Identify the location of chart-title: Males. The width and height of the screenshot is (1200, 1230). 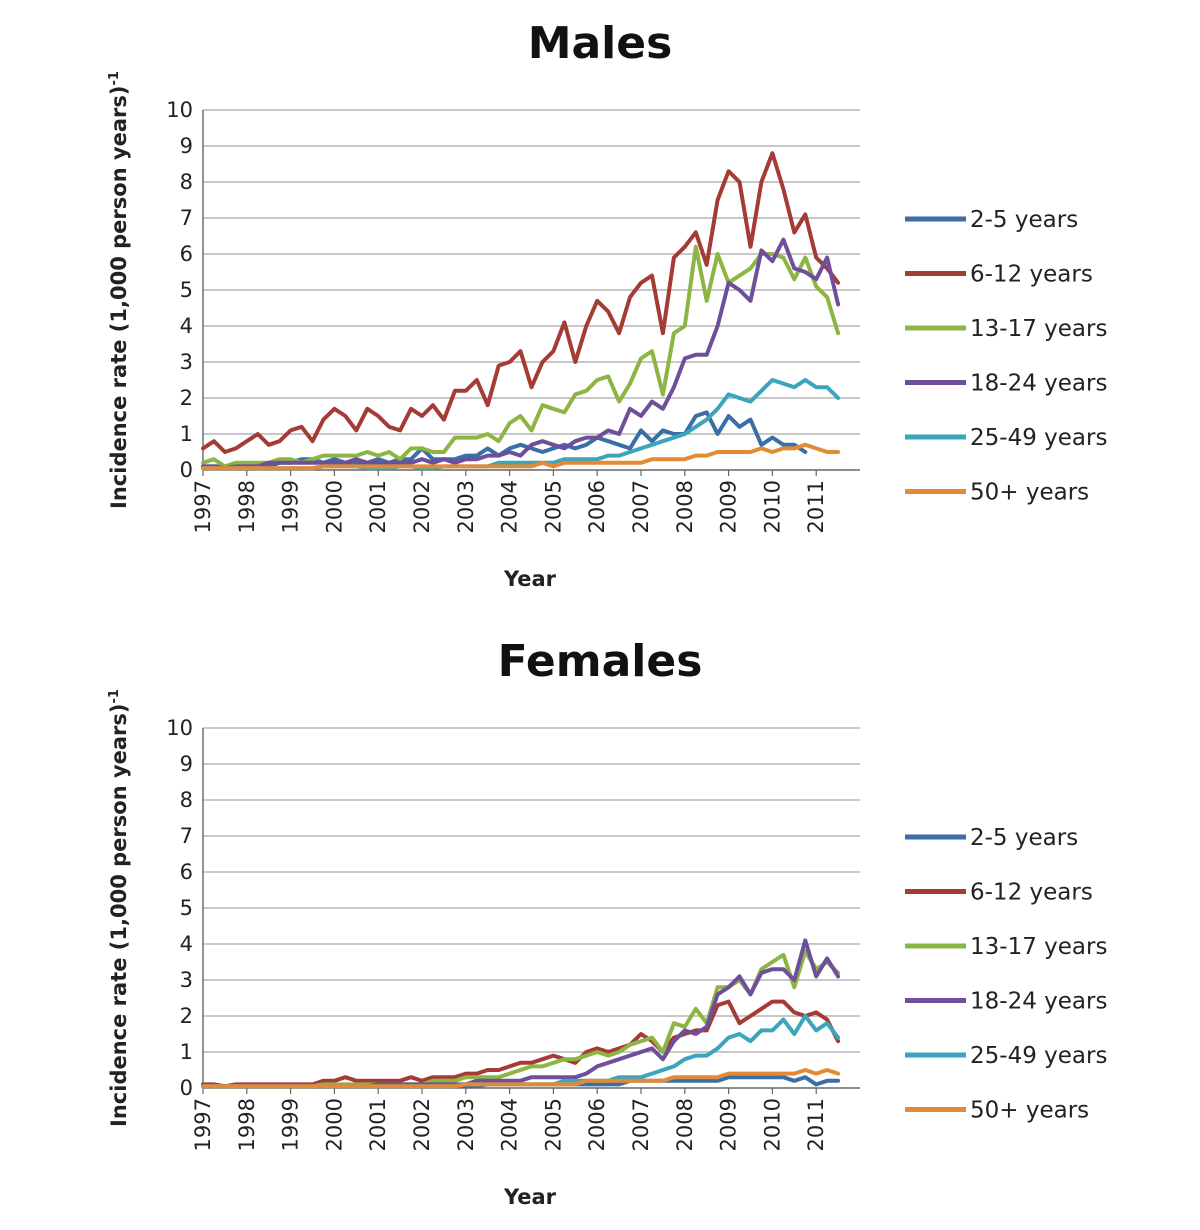
(600, 43).